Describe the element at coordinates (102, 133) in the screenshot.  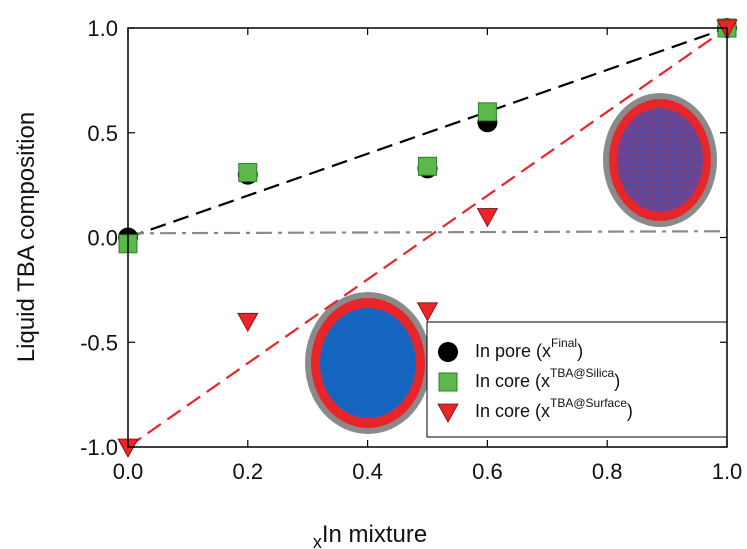
I see `y-tick-label: 0.5` at that location.